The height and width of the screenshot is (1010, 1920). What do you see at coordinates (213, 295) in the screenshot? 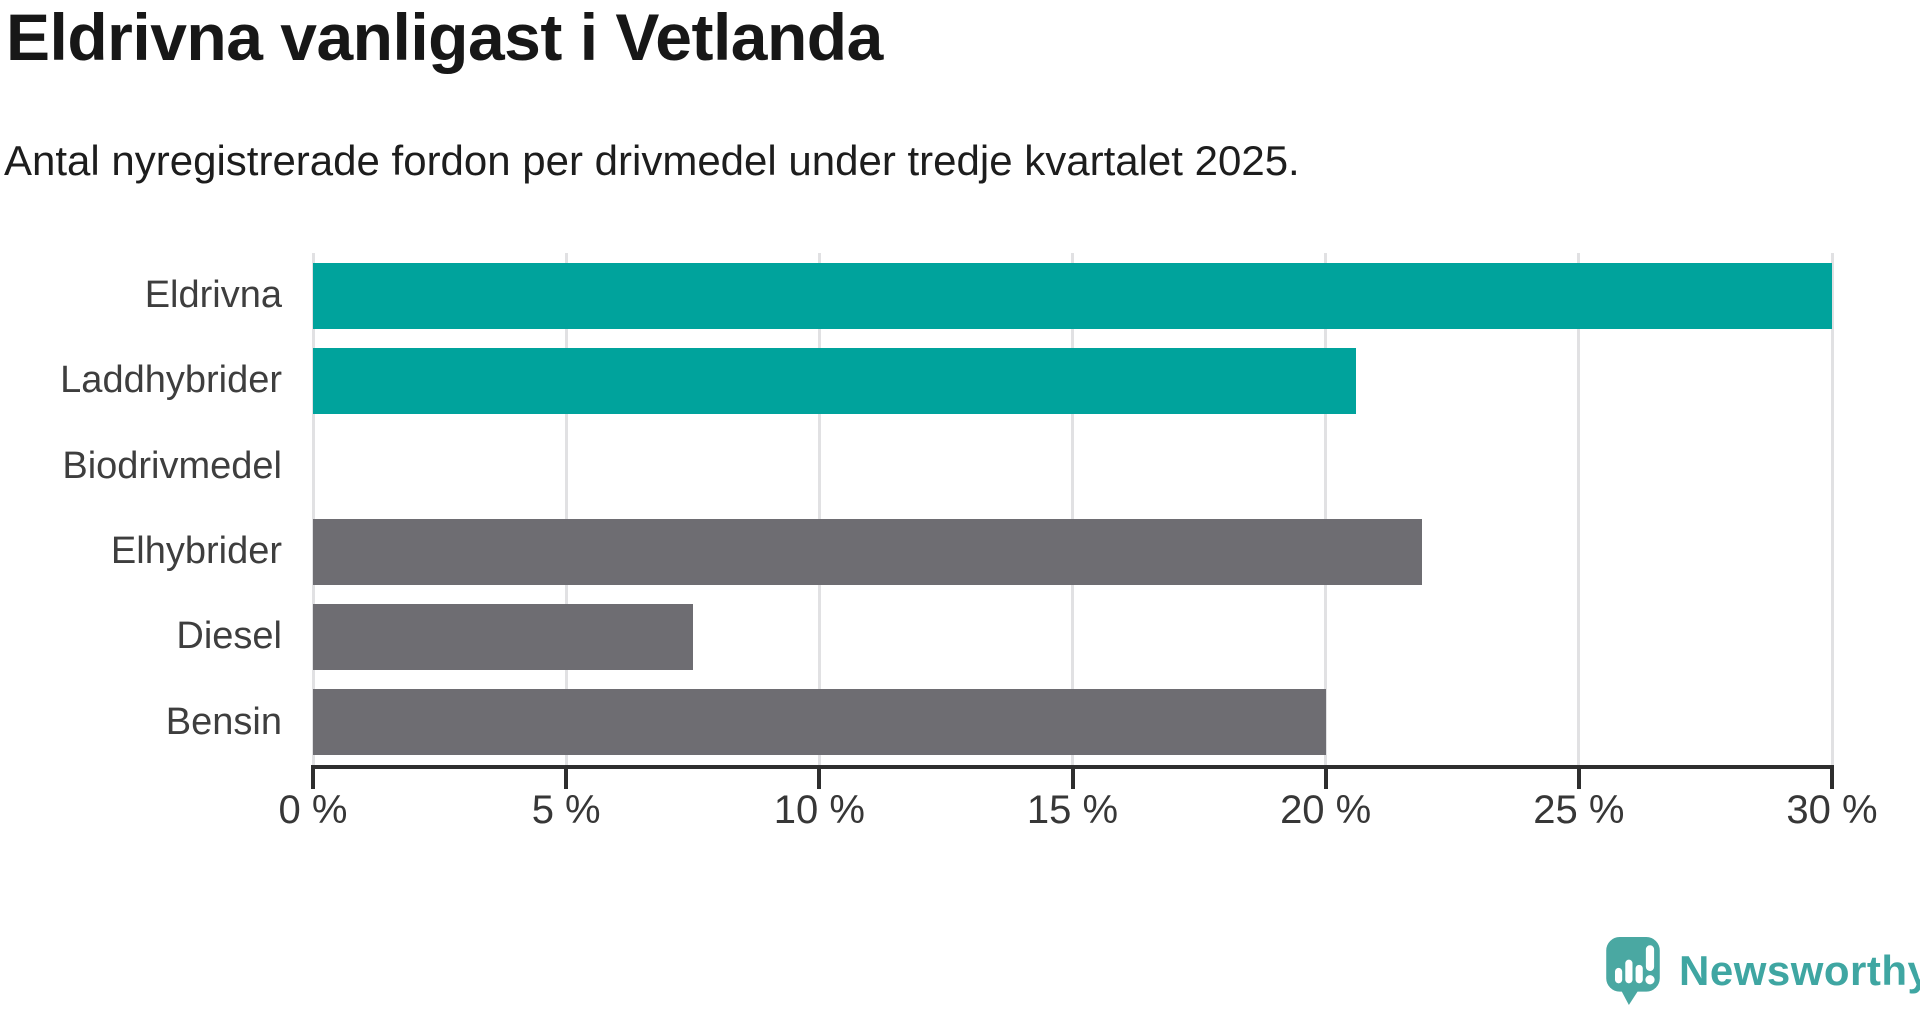
I see `category-label: Eldrivna` at bounding box center [213, 295].